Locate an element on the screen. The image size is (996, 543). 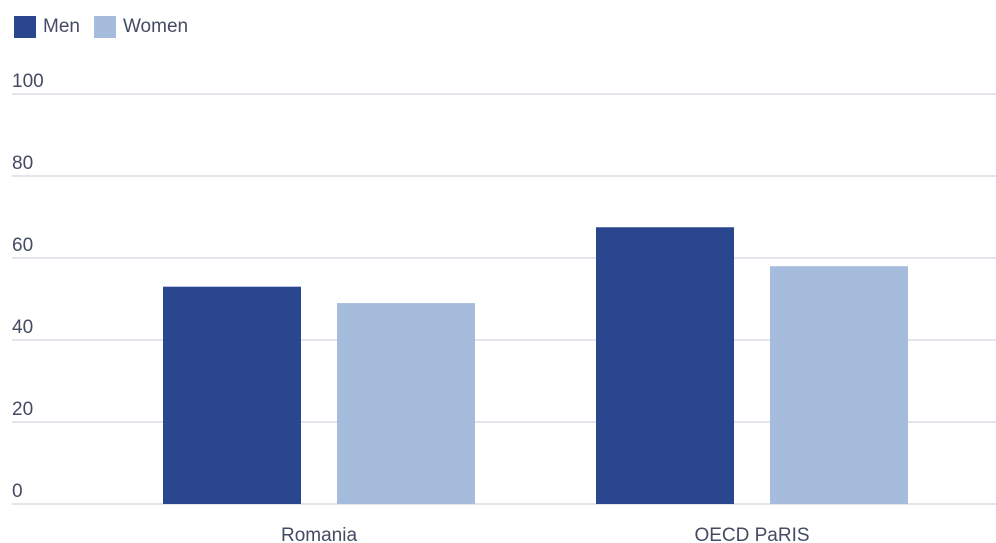
y-tick-label: 80 is located at coordinates (22, 163).